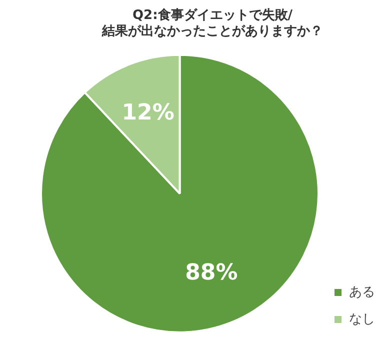 This screenshot has height=344, width=391. What do you see at coordinates (148, 113) in the screenshot?
I see `data-label: 12%` at bounding box center [148, 113].